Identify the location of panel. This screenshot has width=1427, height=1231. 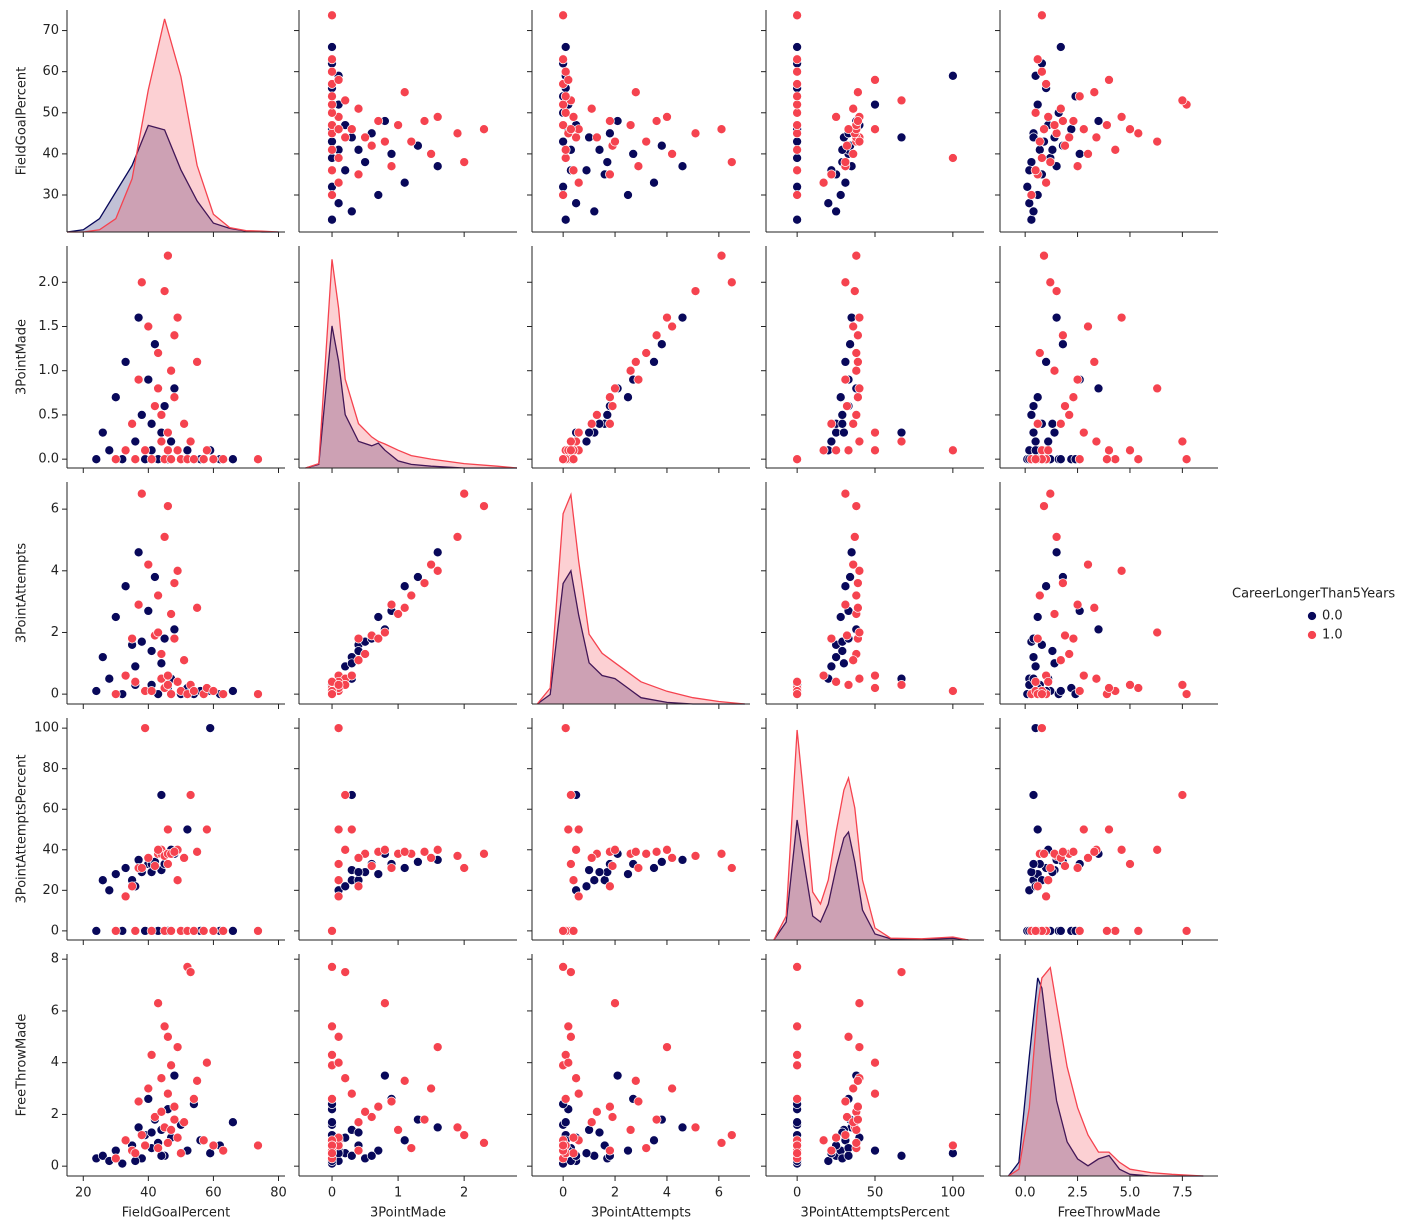
(1106, 359).